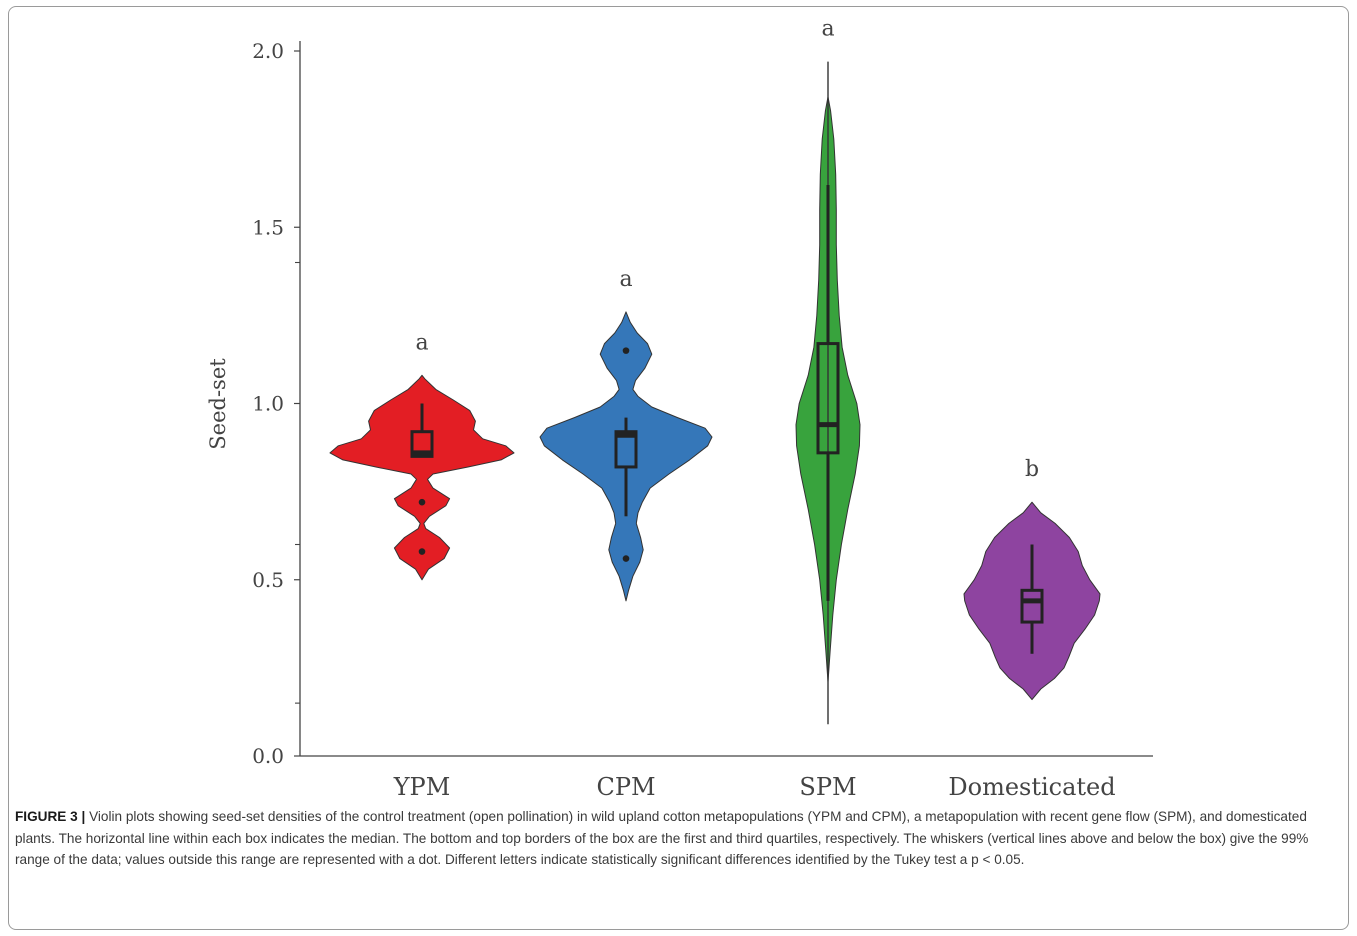 Image resolution: width=1357 pixels, height=936 pixels. I want to click on y-tick-label: 1.5, so click(268, 227).